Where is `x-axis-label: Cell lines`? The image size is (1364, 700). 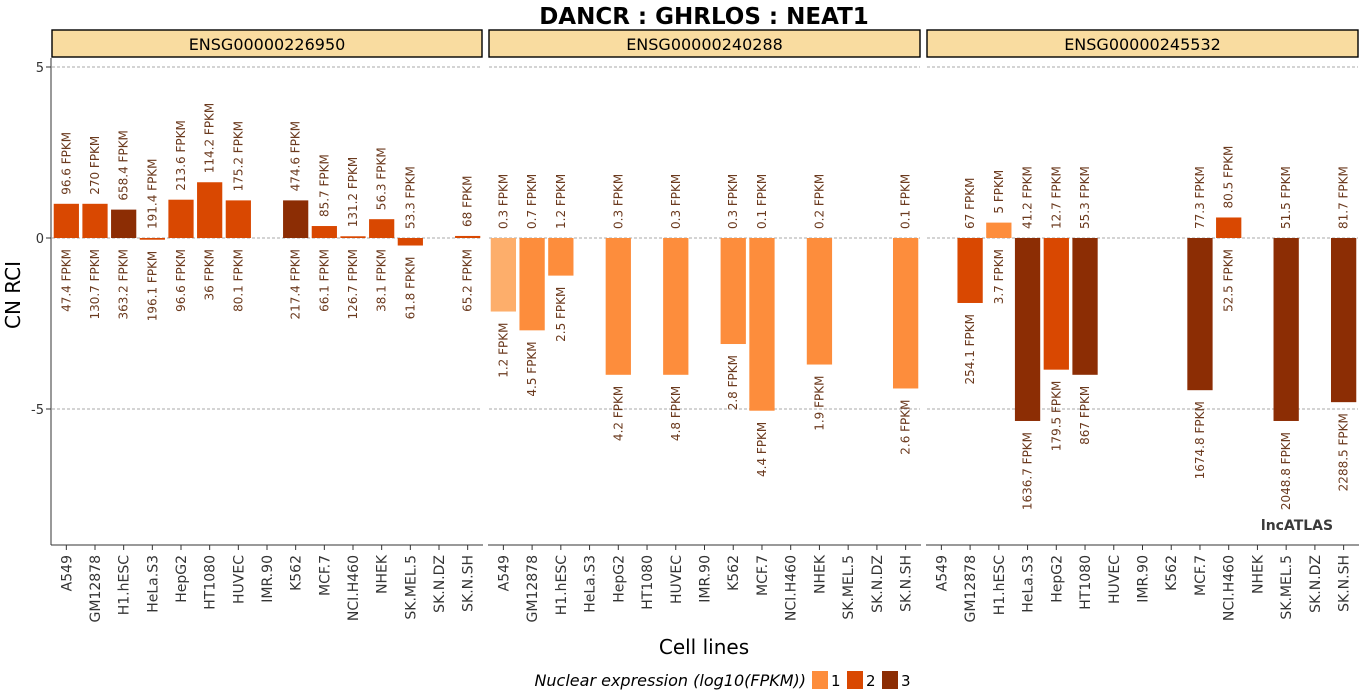
x-axis-label: Cell lines is located at coordinates (704, 647).